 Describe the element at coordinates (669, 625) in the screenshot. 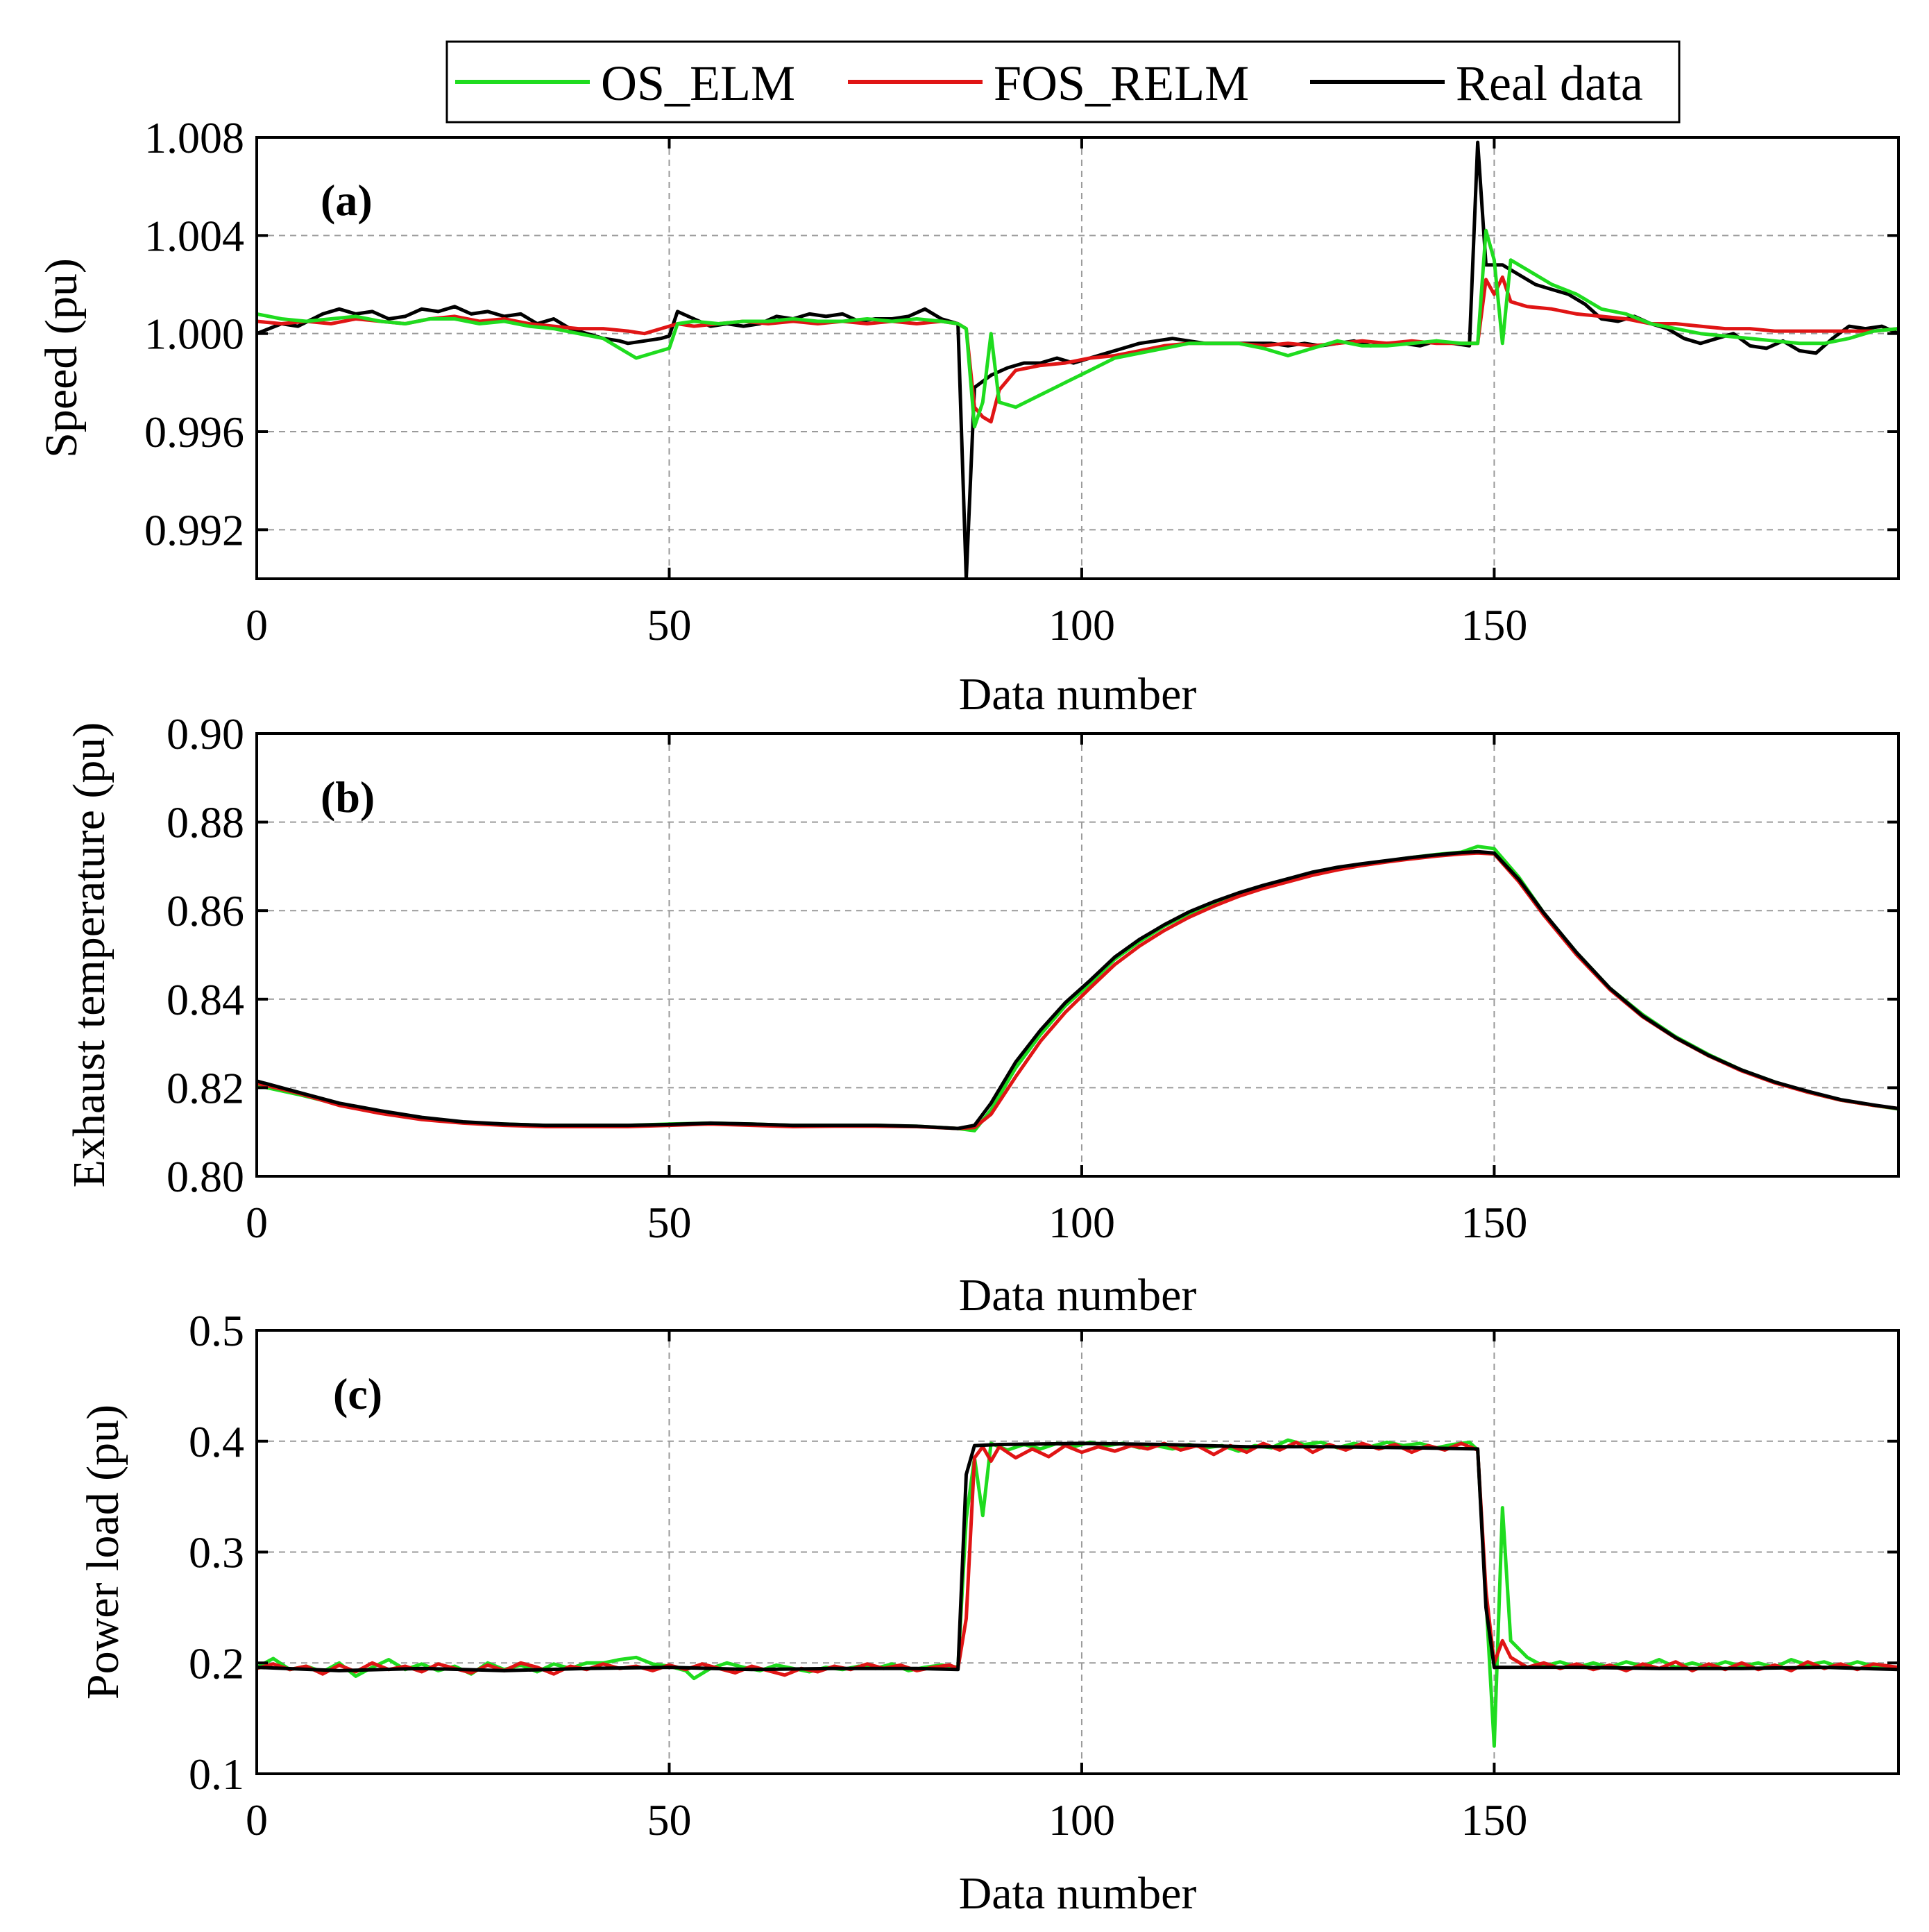

I see `x-tick-label-a-1: 50` at that location.